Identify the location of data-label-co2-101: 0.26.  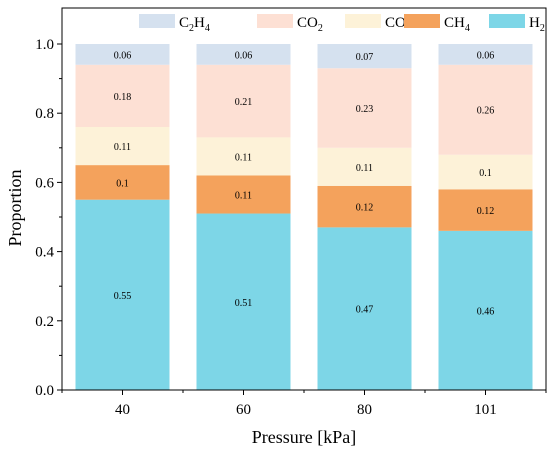
(486, 111).